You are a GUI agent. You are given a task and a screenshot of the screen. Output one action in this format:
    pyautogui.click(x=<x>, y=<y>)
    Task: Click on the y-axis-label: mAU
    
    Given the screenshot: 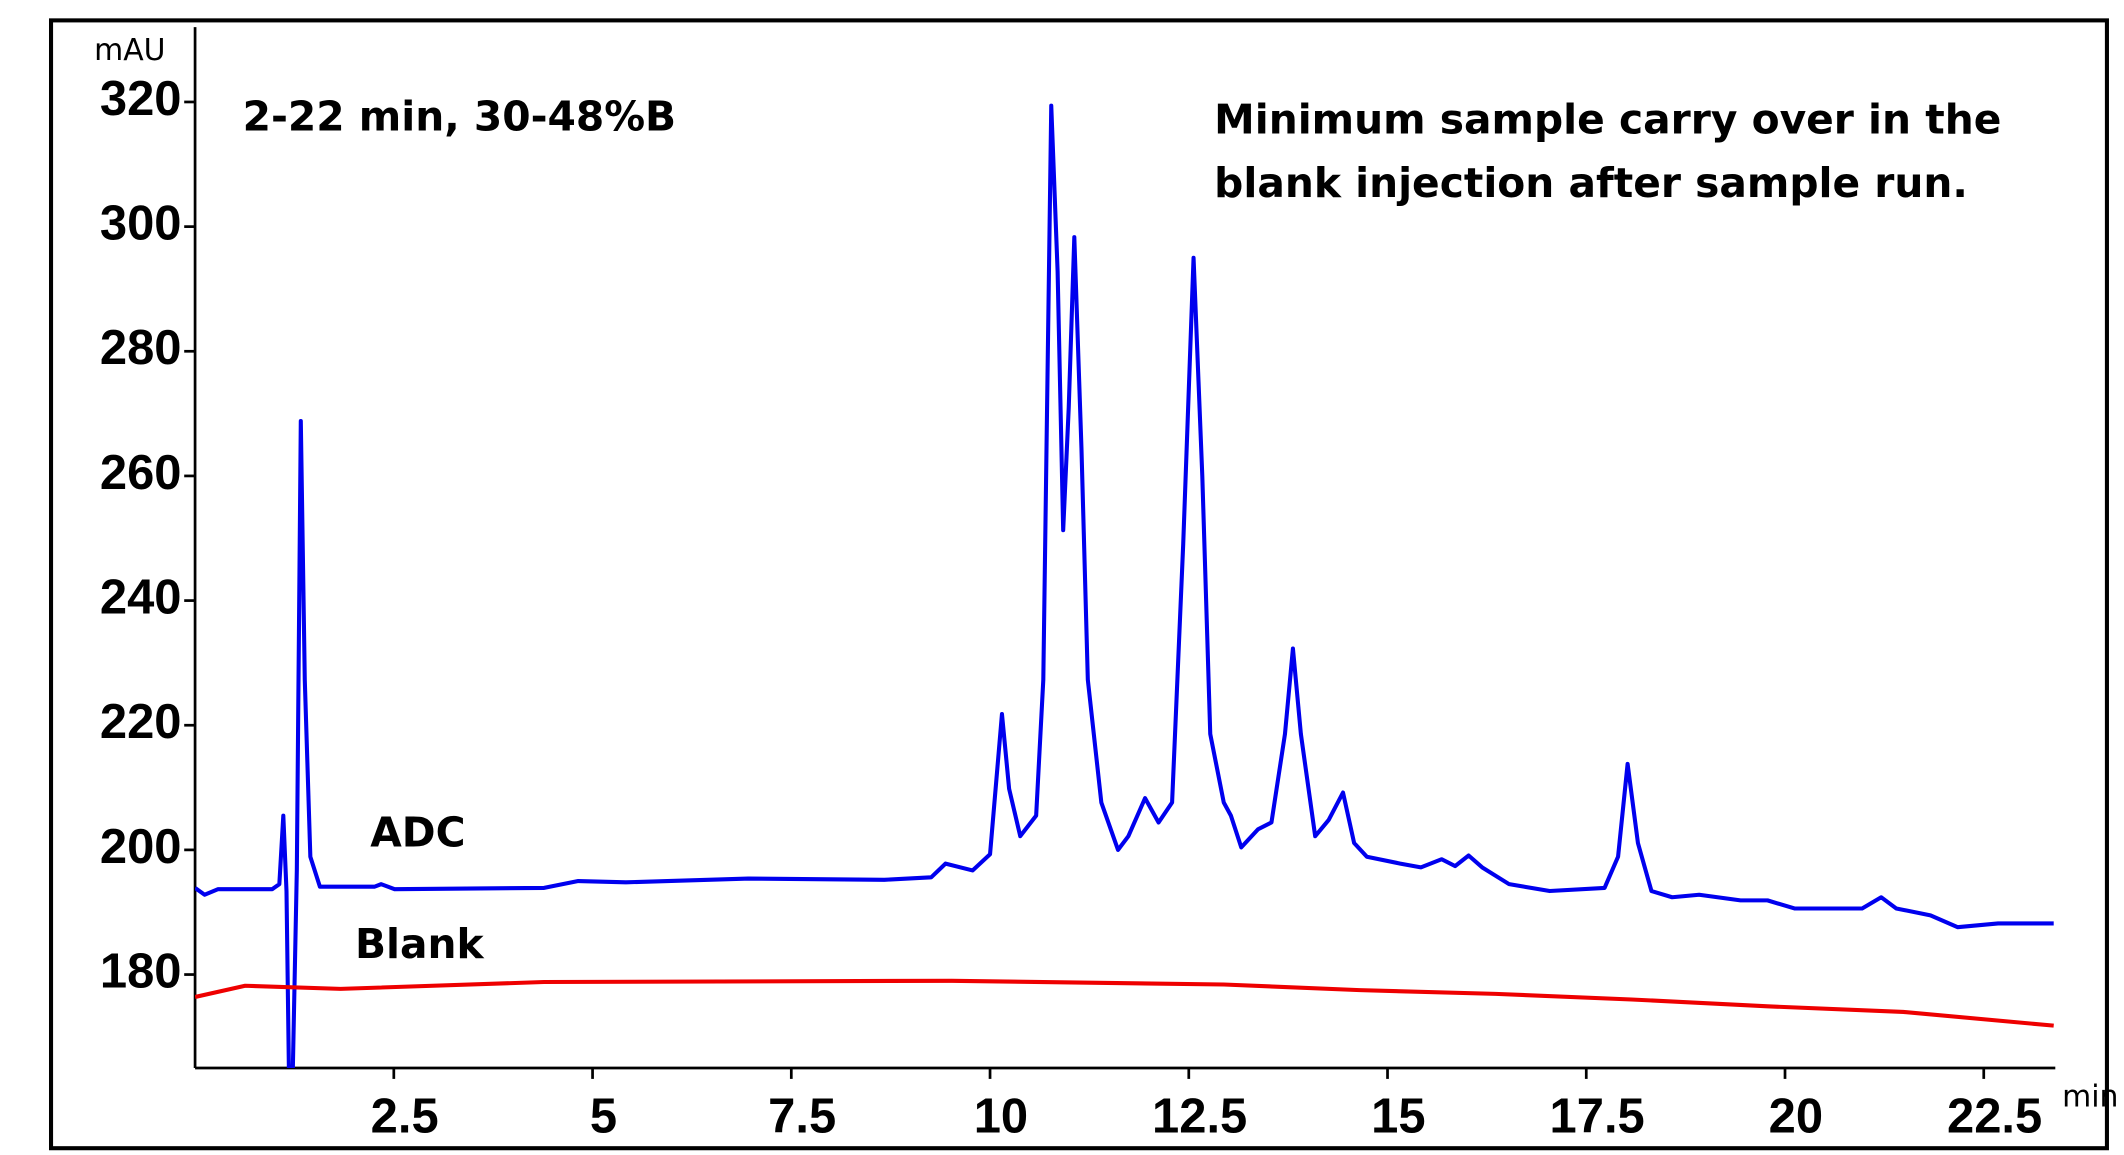 What is the action you would take?
    pyautogui.click(x=129, y=50)
    